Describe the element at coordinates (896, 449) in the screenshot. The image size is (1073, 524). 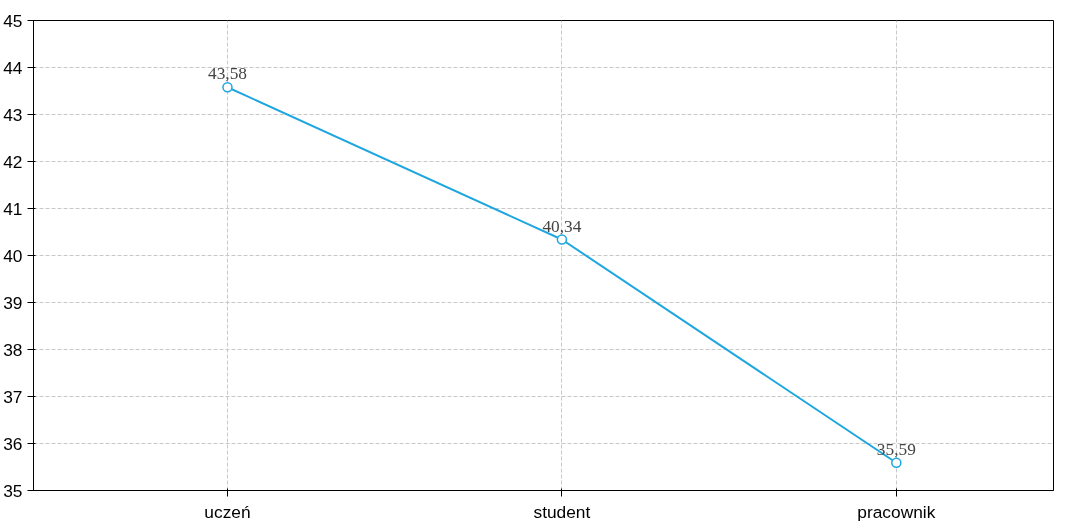
I see `data-label: 35,59` at that location.